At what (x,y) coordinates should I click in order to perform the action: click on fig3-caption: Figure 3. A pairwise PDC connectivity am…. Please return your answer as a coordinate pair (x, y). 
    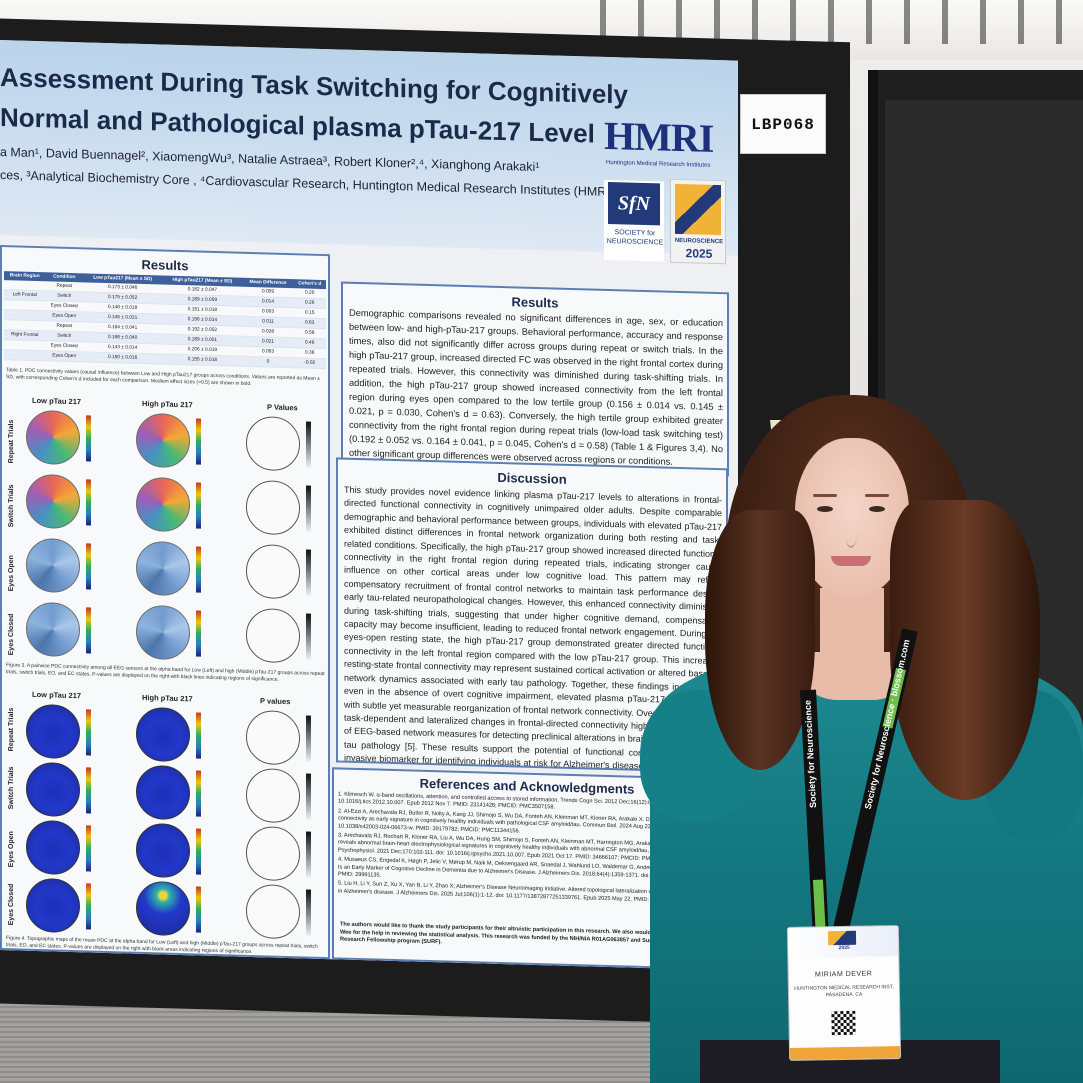
    Looking at the image, I should click on (165, 672).